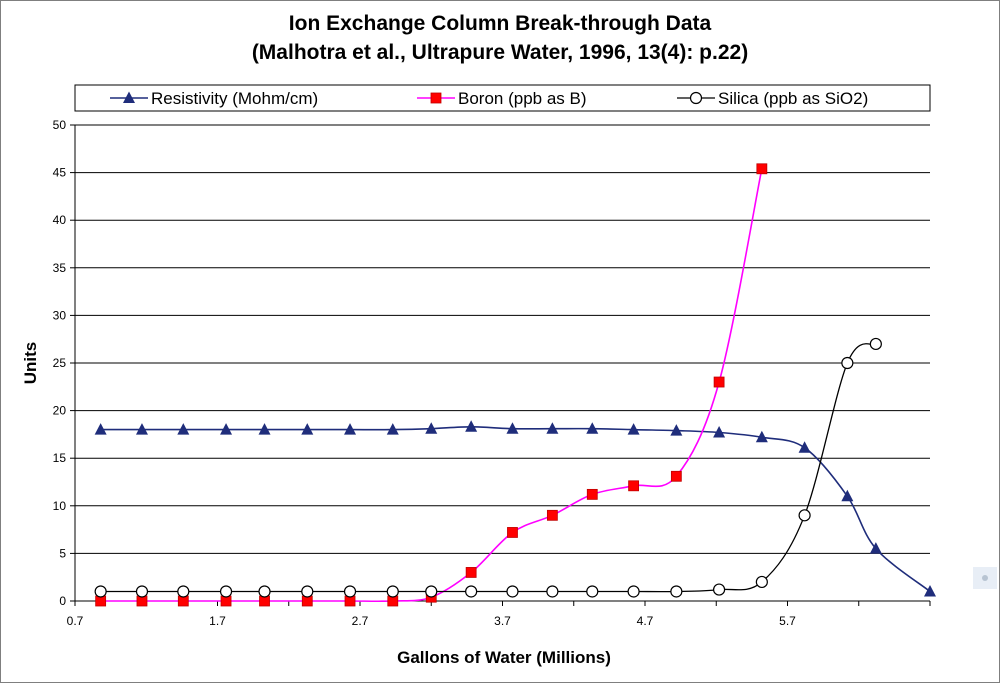  Describe the element at coordinates (504, 657) in the screenshot. I see `x-axis-label: Gallons of Water (Millions)` at that location.